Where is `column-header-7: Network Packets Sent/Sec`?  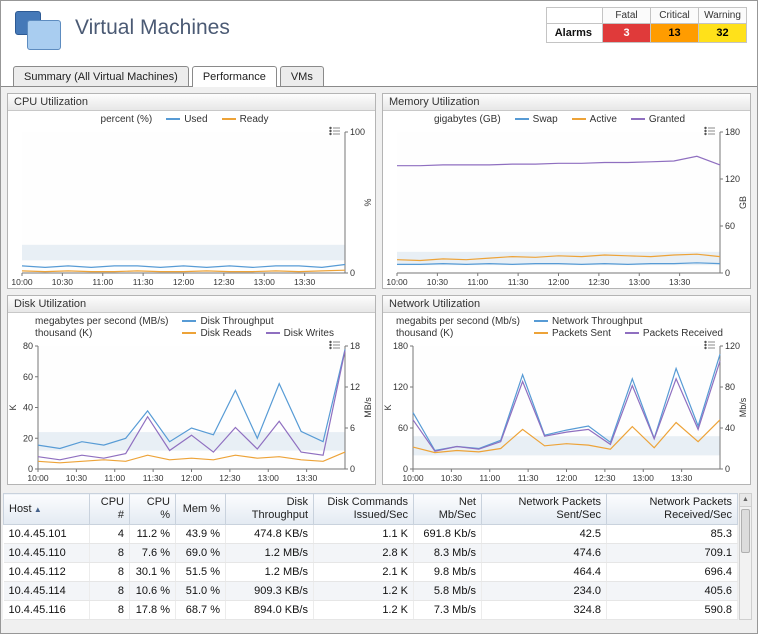
column-header-7: Network Packets Sent/Sec is located at coordinates (544, 509).